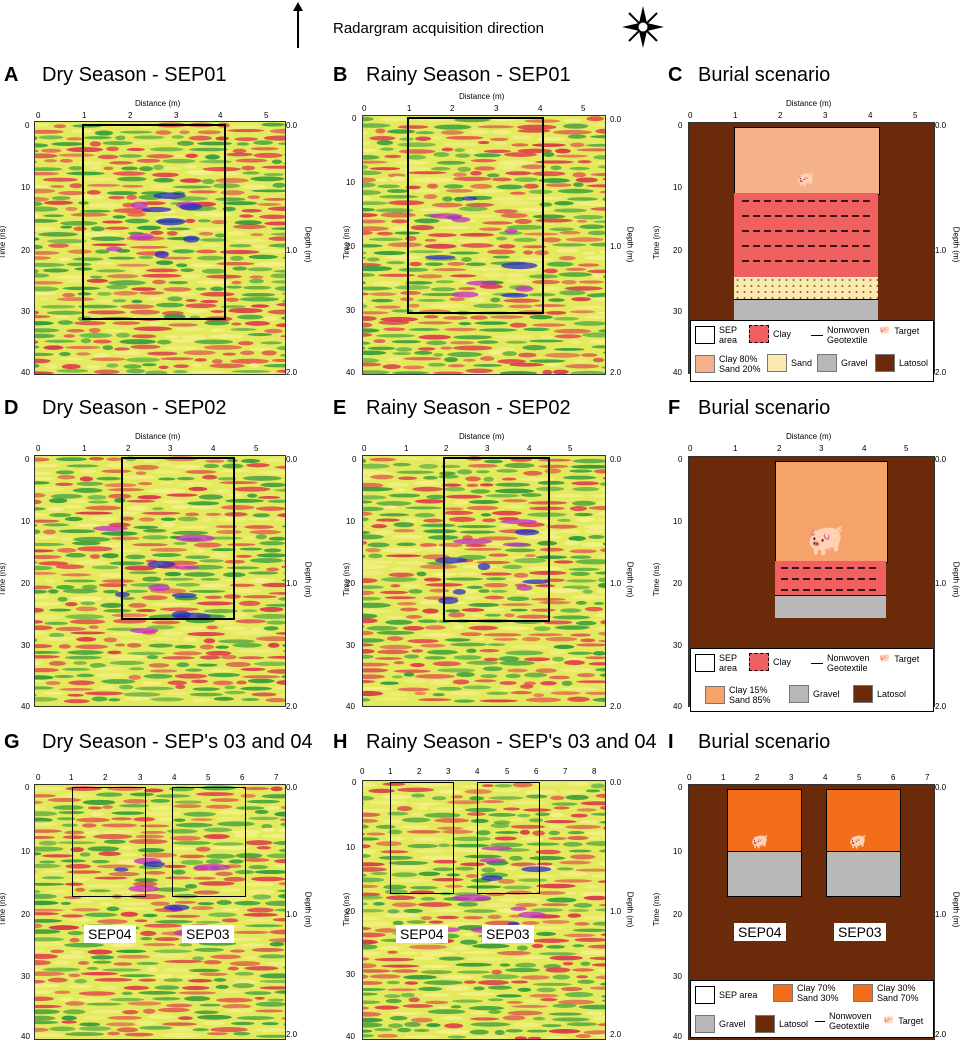 The width and height of the screenshot is (969, 1042). Describe the element at coordinates (906, 448) in the screenshot. I see `x-tick: 5` at that location.